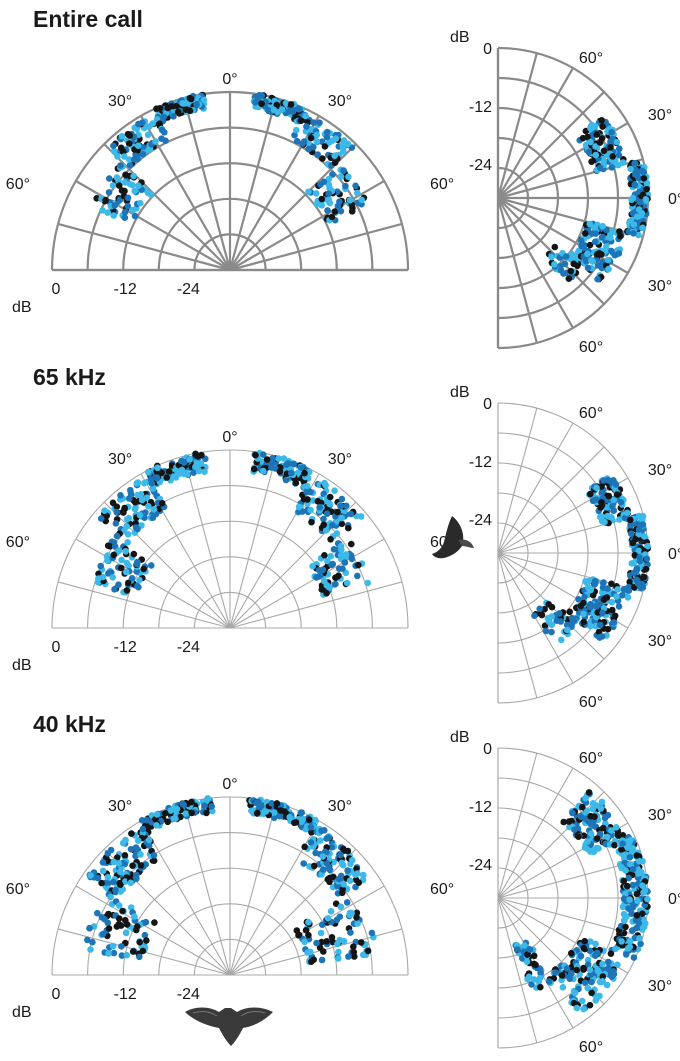  What do you see at coordinates (88, 19) in the screenshot?
I see `panel-title: Entire call` at bounding box center [88, 19].